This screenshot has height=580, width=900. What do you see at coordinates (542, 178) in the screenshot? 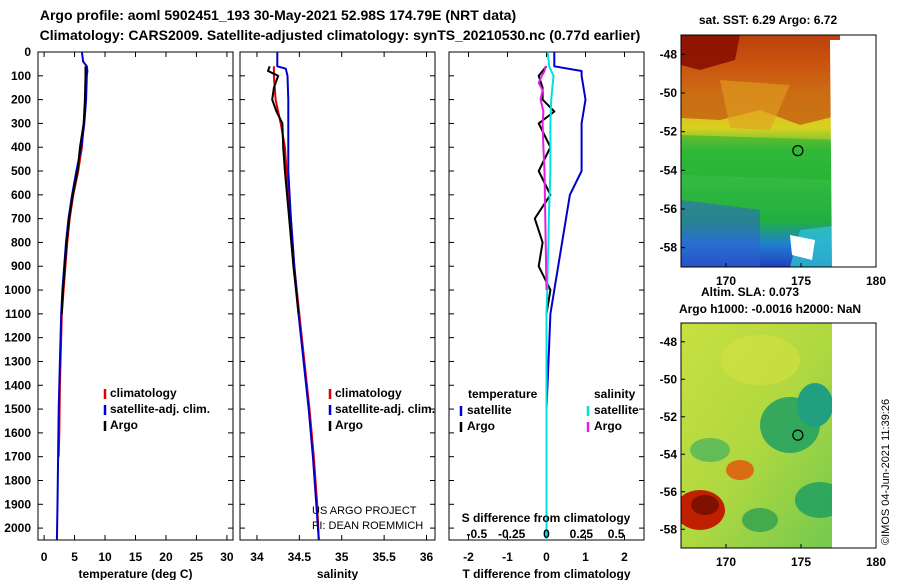
I see `series-line-s-argo` at bounding box center [542, 178].